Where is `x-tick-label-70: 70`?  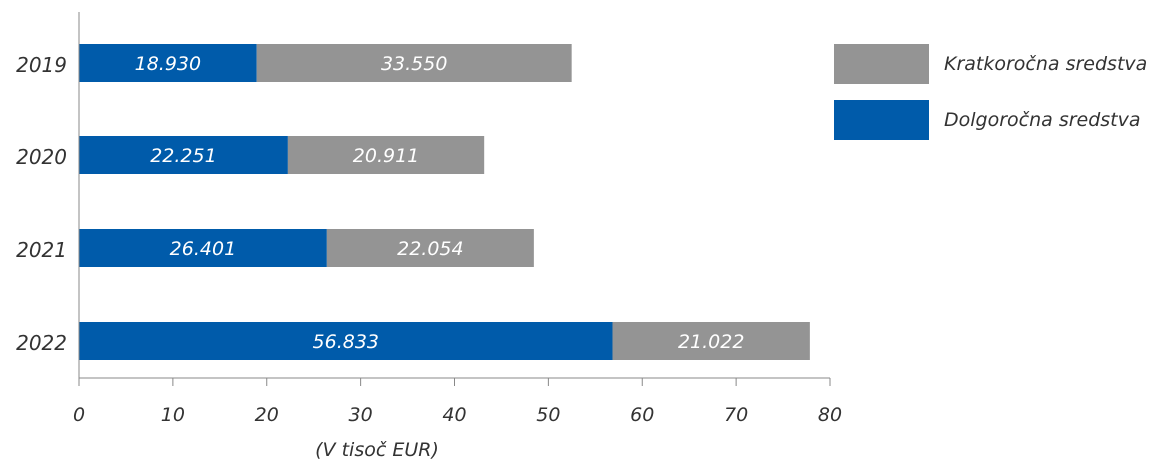 x-tick-label-70: 70 is located at coordinates (736, 415).